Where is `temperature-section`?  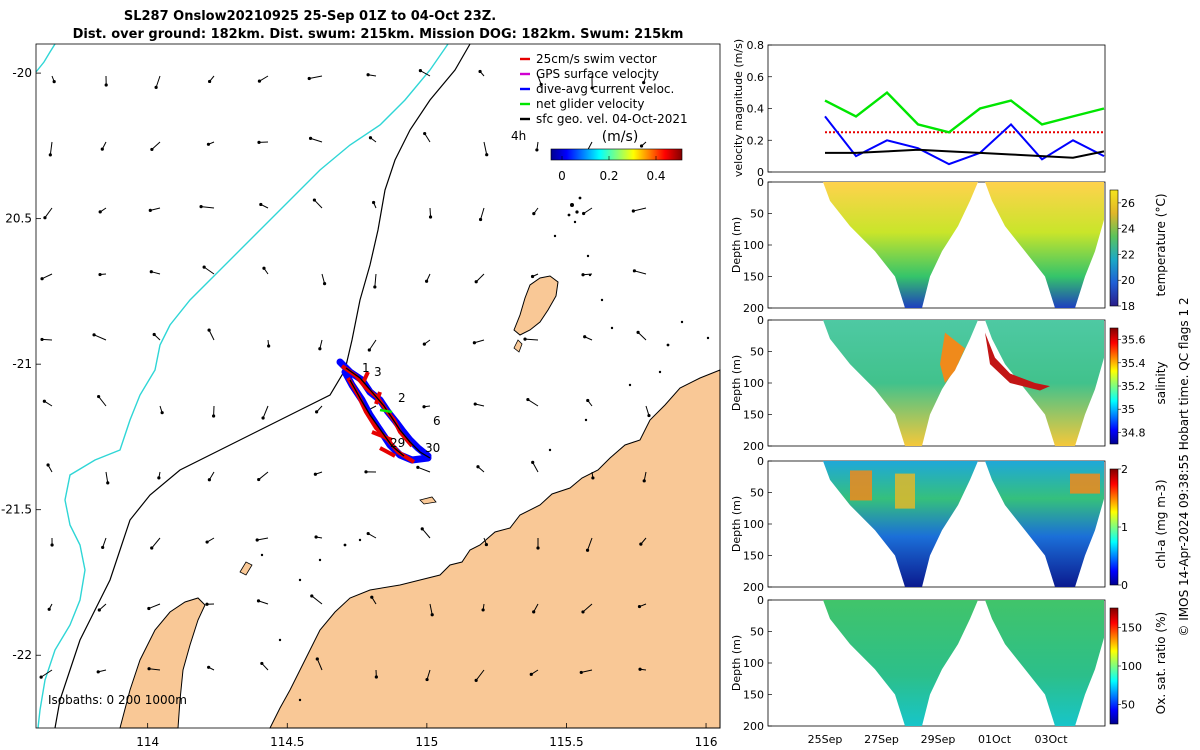 temperature-section is located at coordinates (963, 245).